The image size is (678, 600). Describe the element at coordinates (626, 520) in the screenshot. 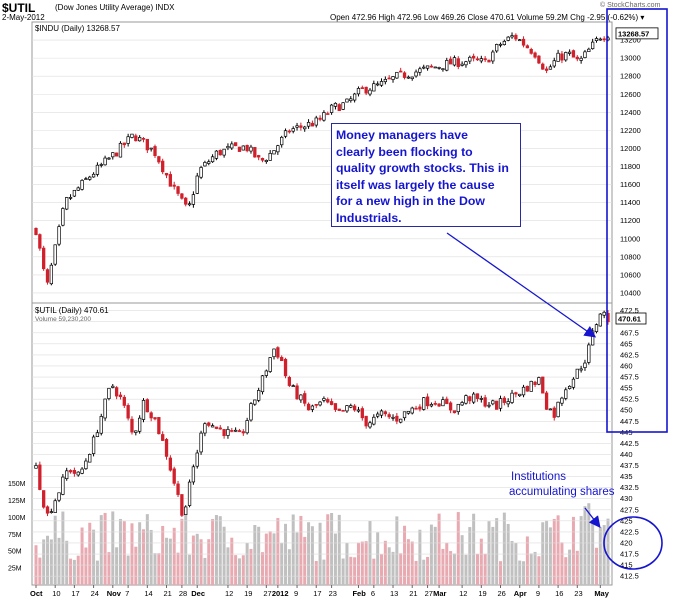

I see `util-y-tick-label: 425` at that location.